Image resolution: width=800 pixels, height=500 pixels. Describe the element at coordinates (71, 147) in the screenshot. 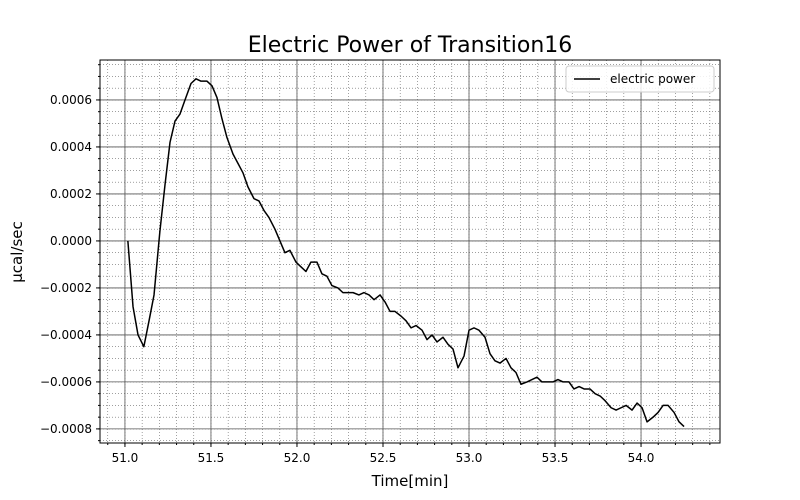

I see `y-tick-label: 0.0004` at that location.